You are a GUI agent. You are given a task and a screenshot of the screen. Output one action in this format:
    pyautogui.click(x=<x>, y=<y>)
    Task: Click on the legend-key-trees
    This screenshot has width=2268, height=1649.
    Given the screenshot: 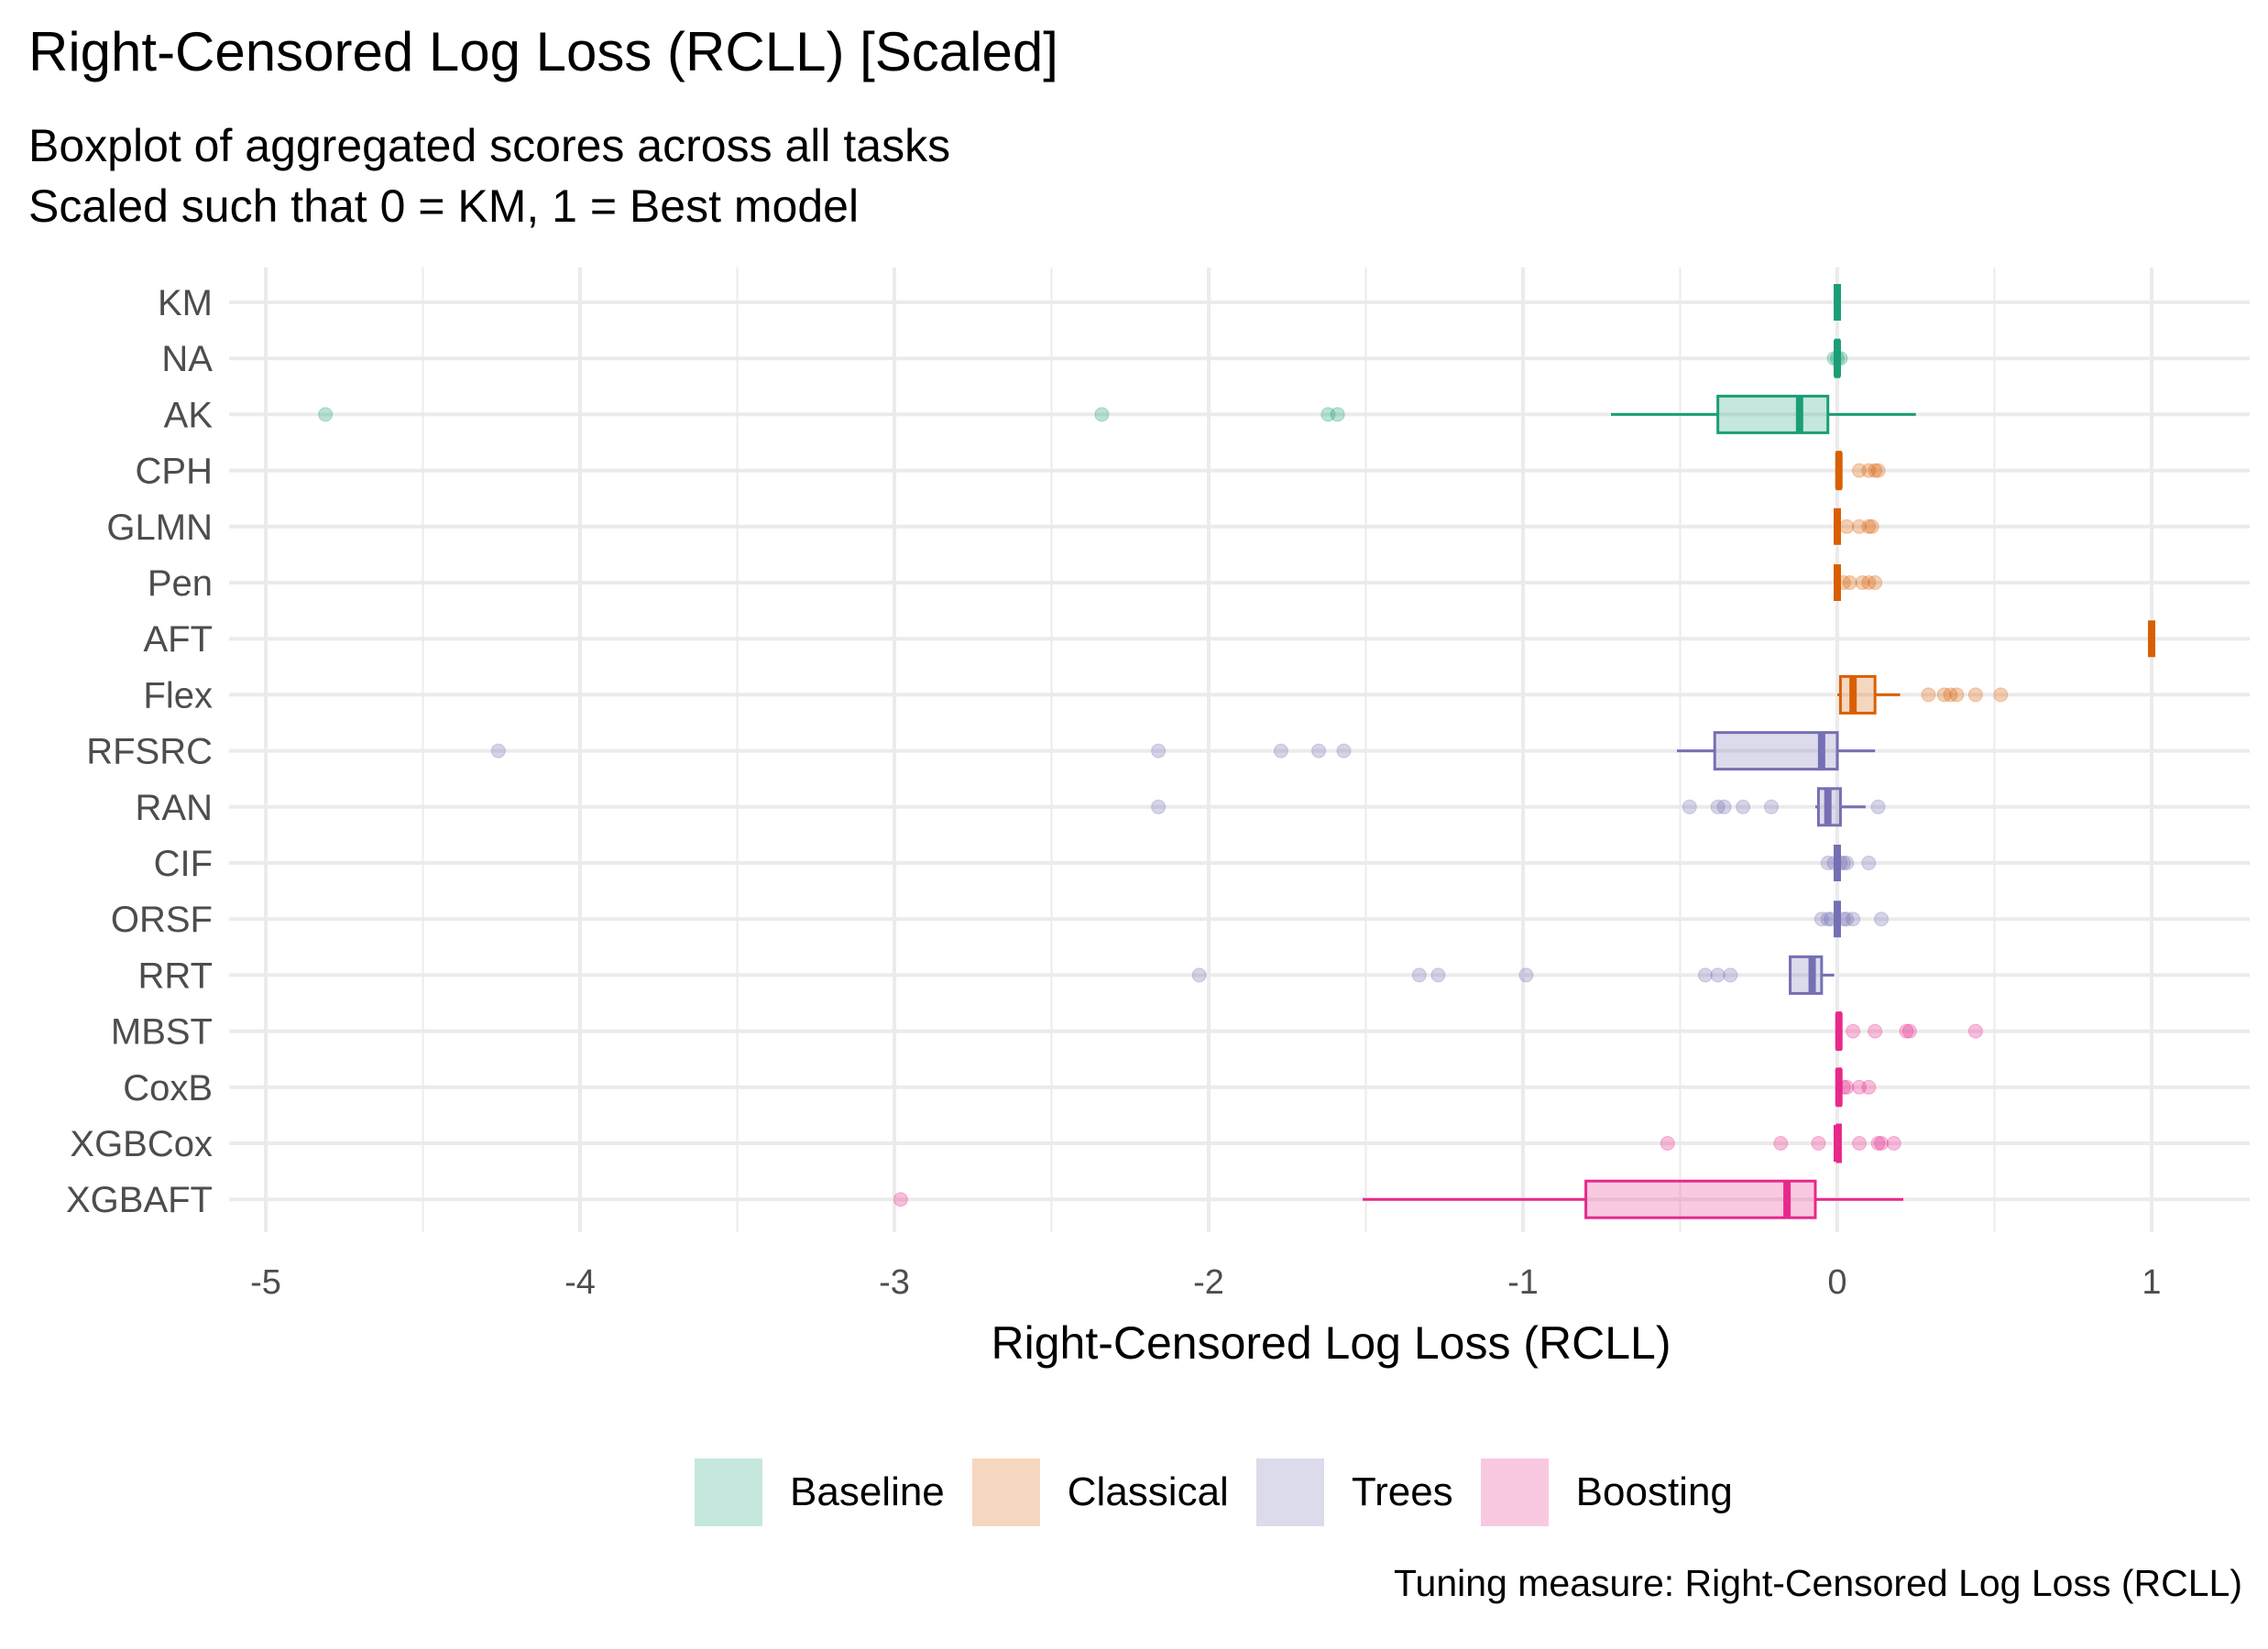 What is the action you would take?
    pyautogui.click(x=1289, y=1492)
    